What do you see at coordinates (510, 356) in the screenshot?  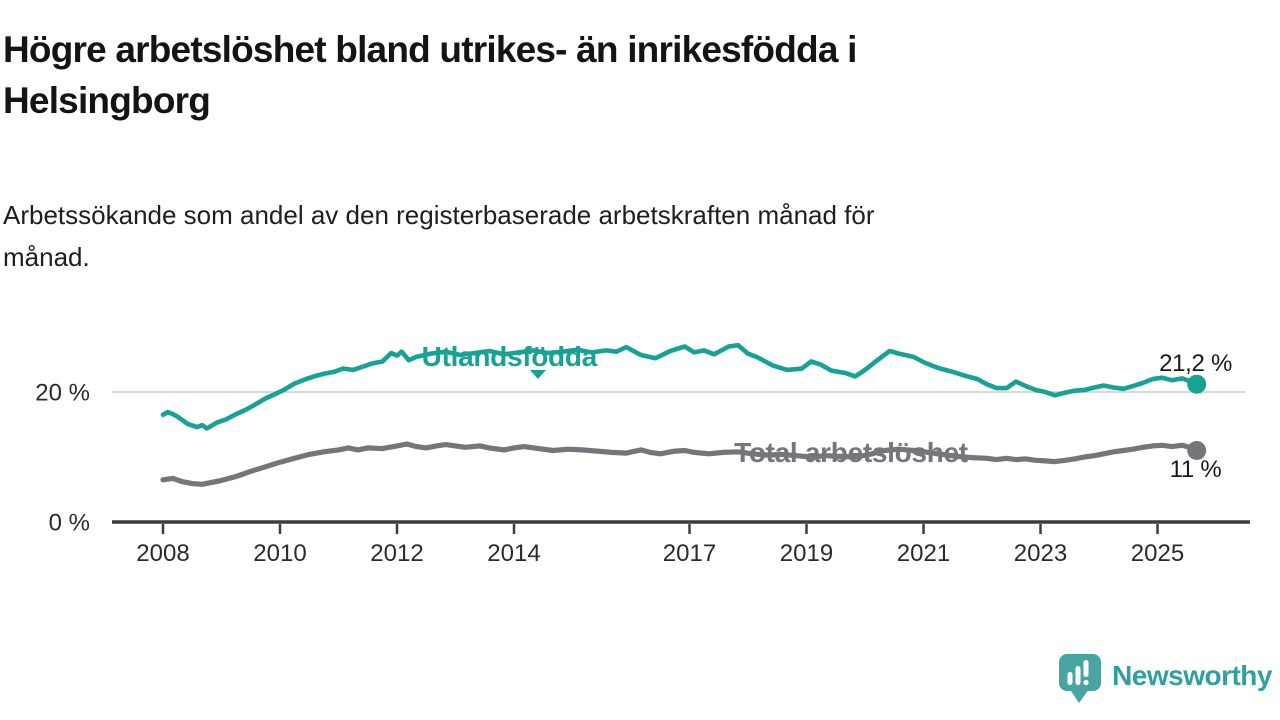 I see `label-utlandsfodda: Utlandsfödda` at bounding box center [510, 356].